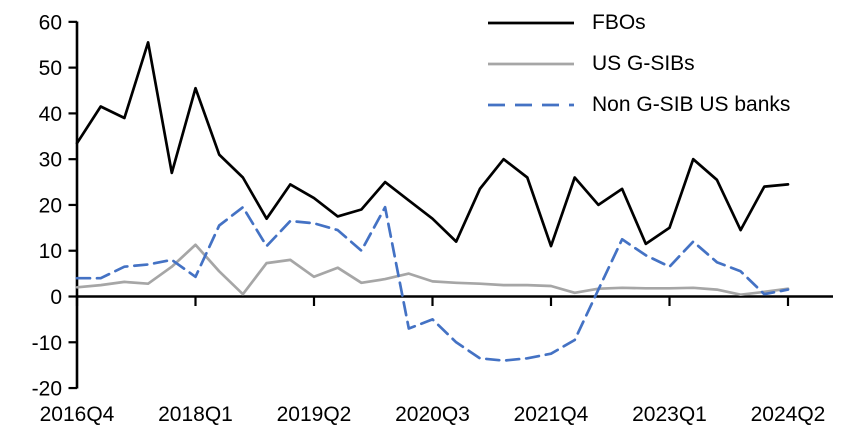 The height and width of the screenshot is (442, 852). I want to click on y-tick-label: 0, so click(56, 297).